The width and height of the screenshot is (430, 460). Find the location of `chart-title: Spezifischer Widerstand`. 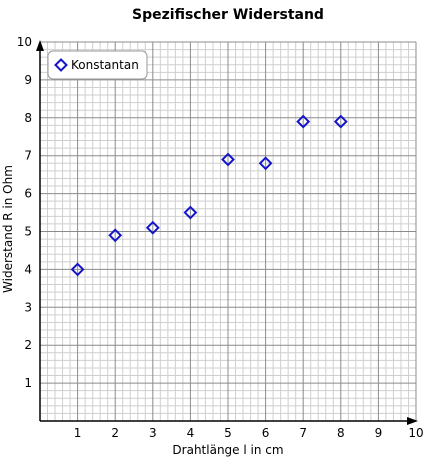

chart-title: Spezifischer Widerstand is located at coordinates (228, 15).